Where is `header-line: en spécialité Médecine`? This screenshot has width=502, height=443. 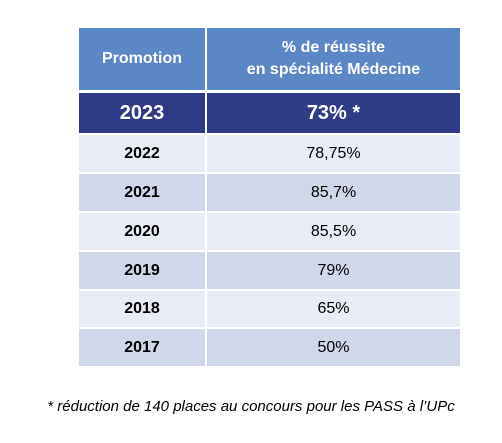 header-line: en spécialité Médecine is located at coordinates (333, 69).